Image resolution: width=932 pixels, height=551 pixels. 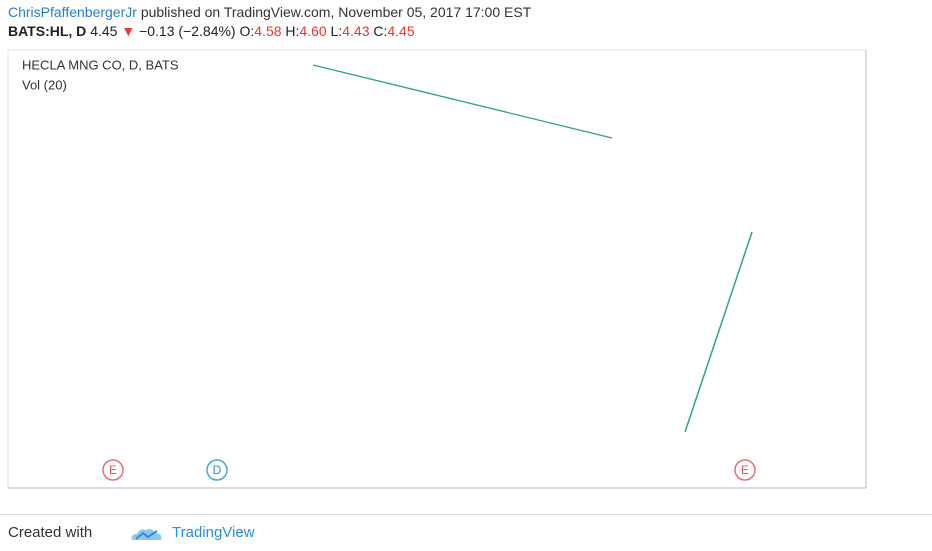 What do you see at coordinates (466, 532) in the screenshot?
I see `footer: Created with TradingView` at bounding box center [466, 532].